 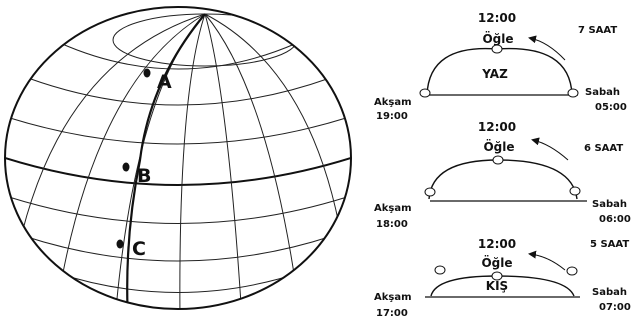 I want to click on season-label: YAZ, so click(x=494, y=74).